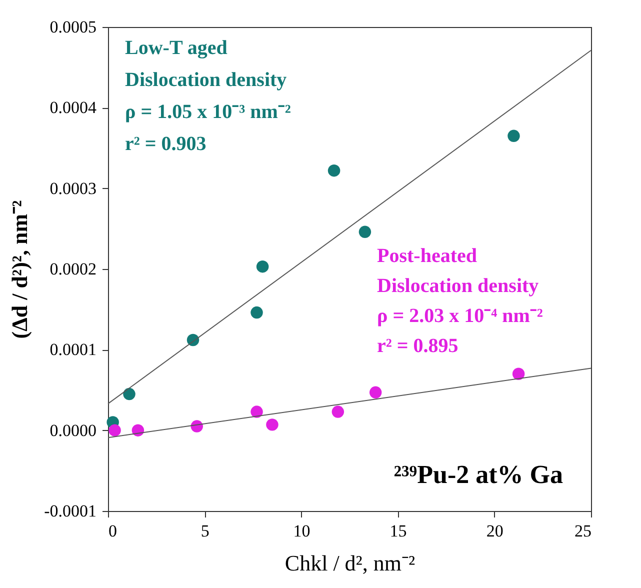  What do you see at coordinates (478, 474) in the screenshot?
I see `annotation: ²³⁹Pu-2 at% Ga` at bounding box center [478, 474].